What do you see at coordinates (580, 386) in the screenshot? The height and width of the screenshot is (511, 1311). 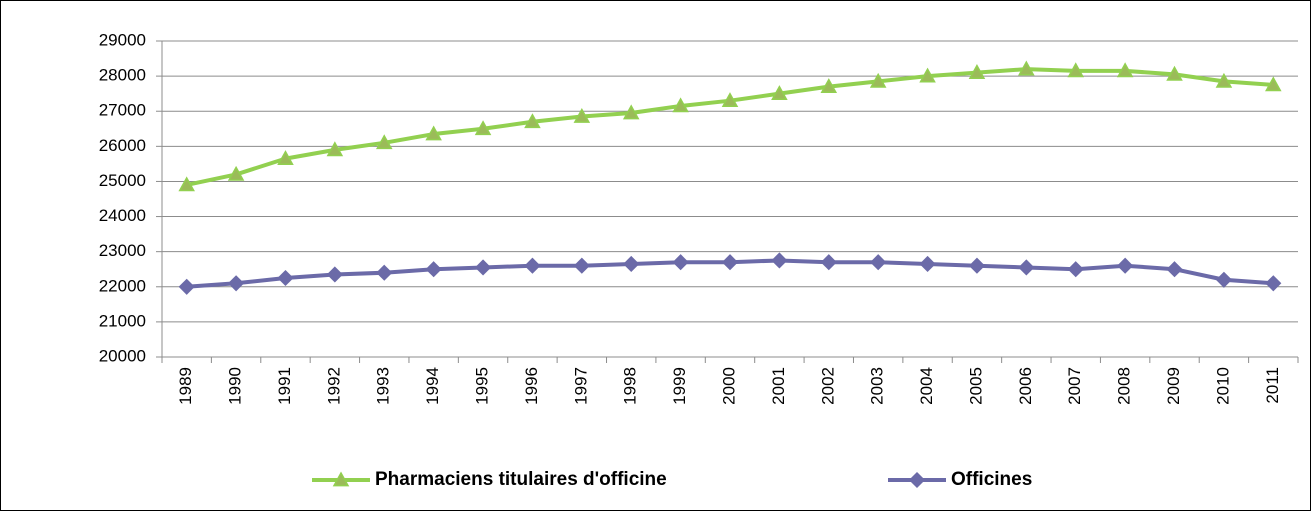 I see `x-tick-label: 1997` at bounding box center [580, 386].